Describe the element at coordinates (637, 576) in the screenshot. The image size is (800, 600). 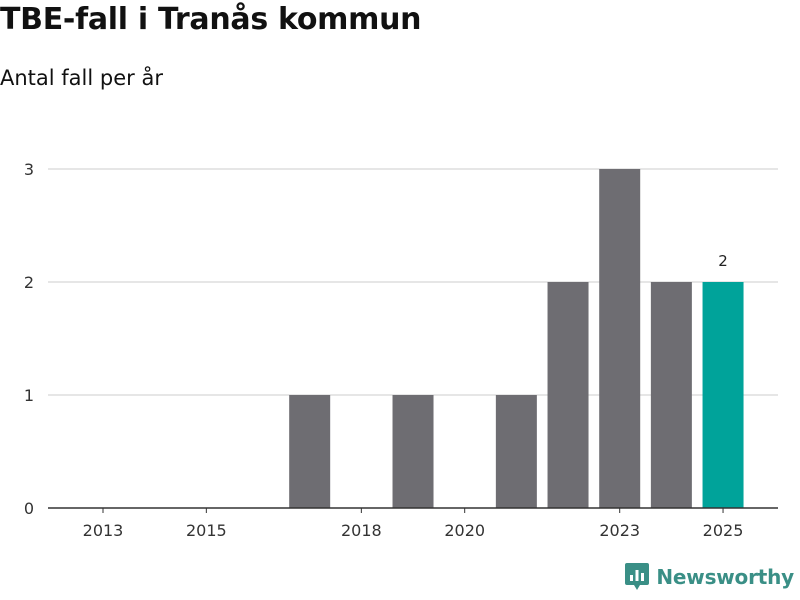
I see `bar-chart-badge-icon` at that location.